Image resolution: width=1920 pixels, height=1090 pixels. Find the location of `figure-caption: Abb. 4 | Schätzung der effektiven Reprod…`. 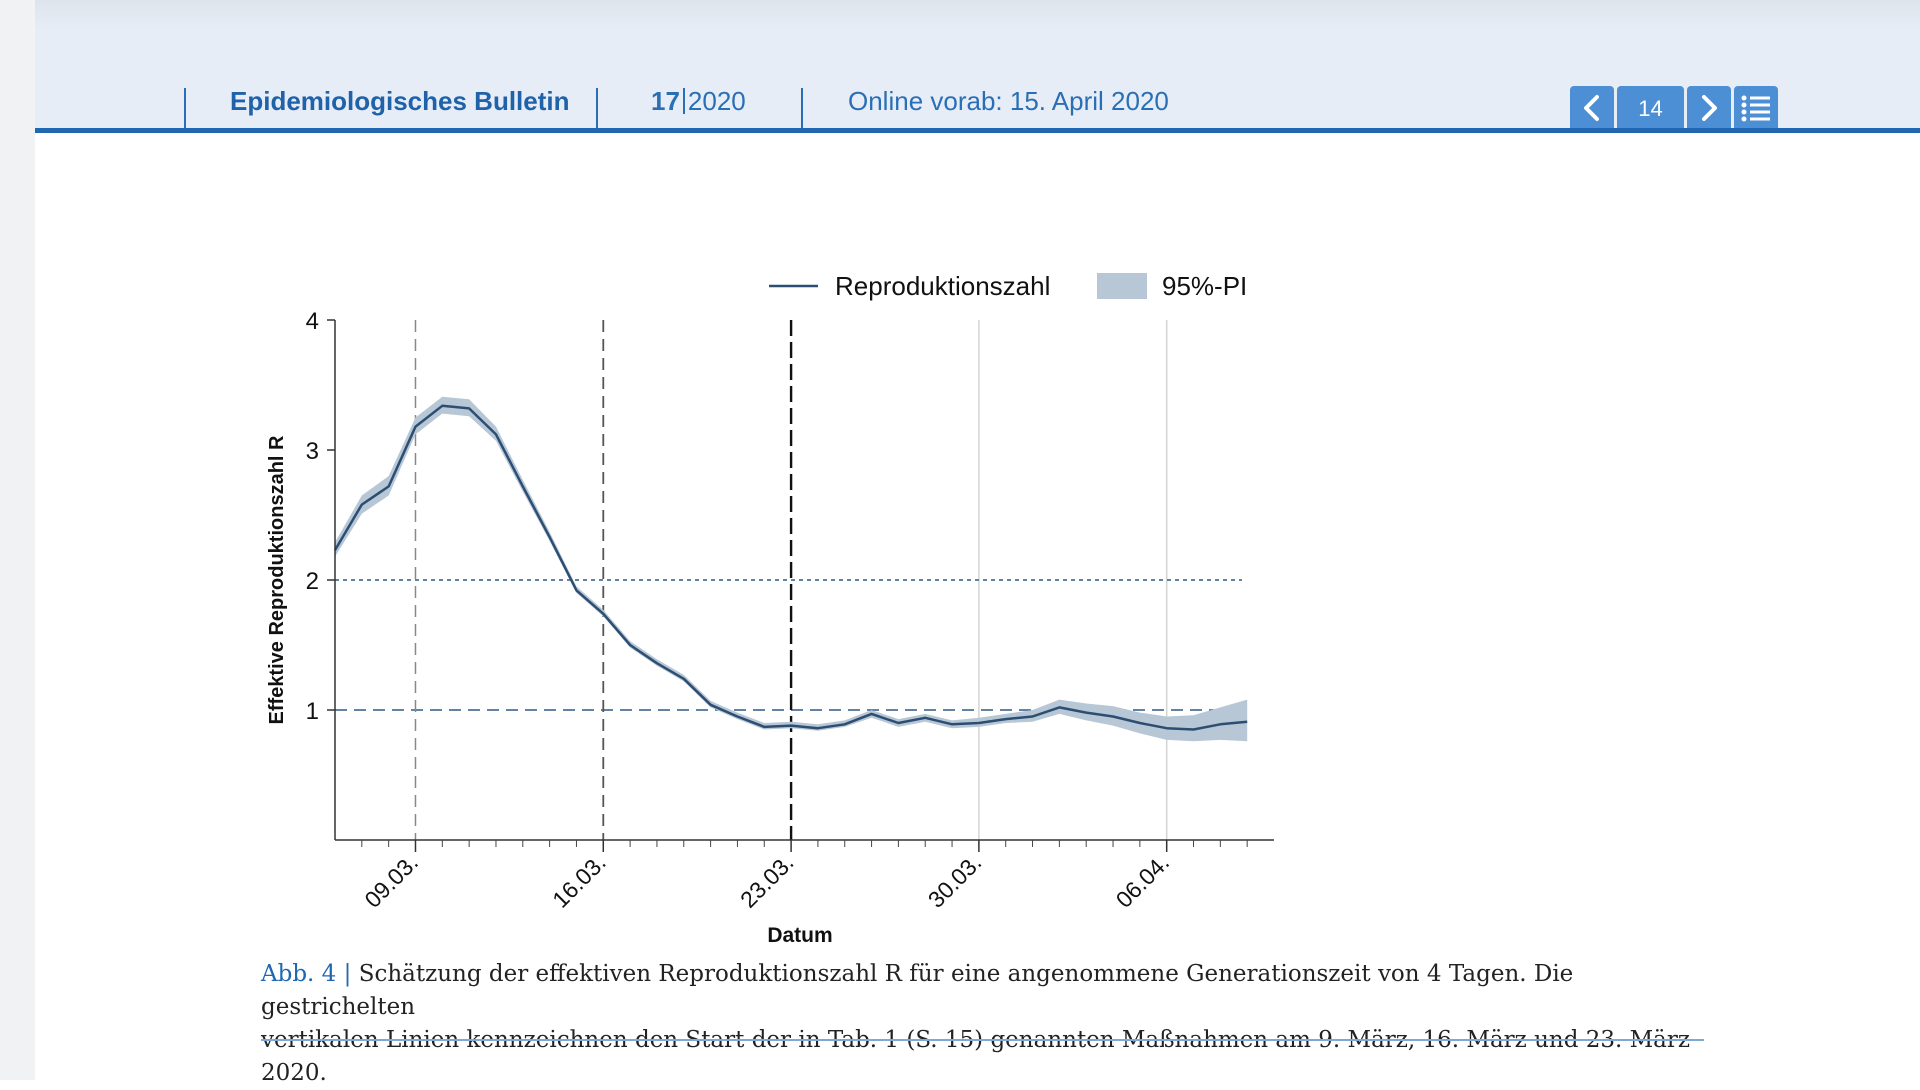

figure-caption: Abb. 4 | Schätzung der effektiven Reprod… is located at coordinates (986, 1024).